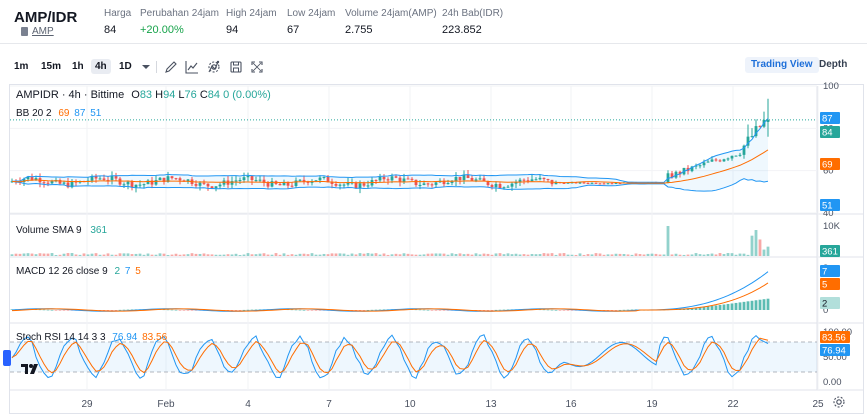  Describe the element at coordinates (390, 185) in the screenshot. I see `bollinger-lower-line` at that location.